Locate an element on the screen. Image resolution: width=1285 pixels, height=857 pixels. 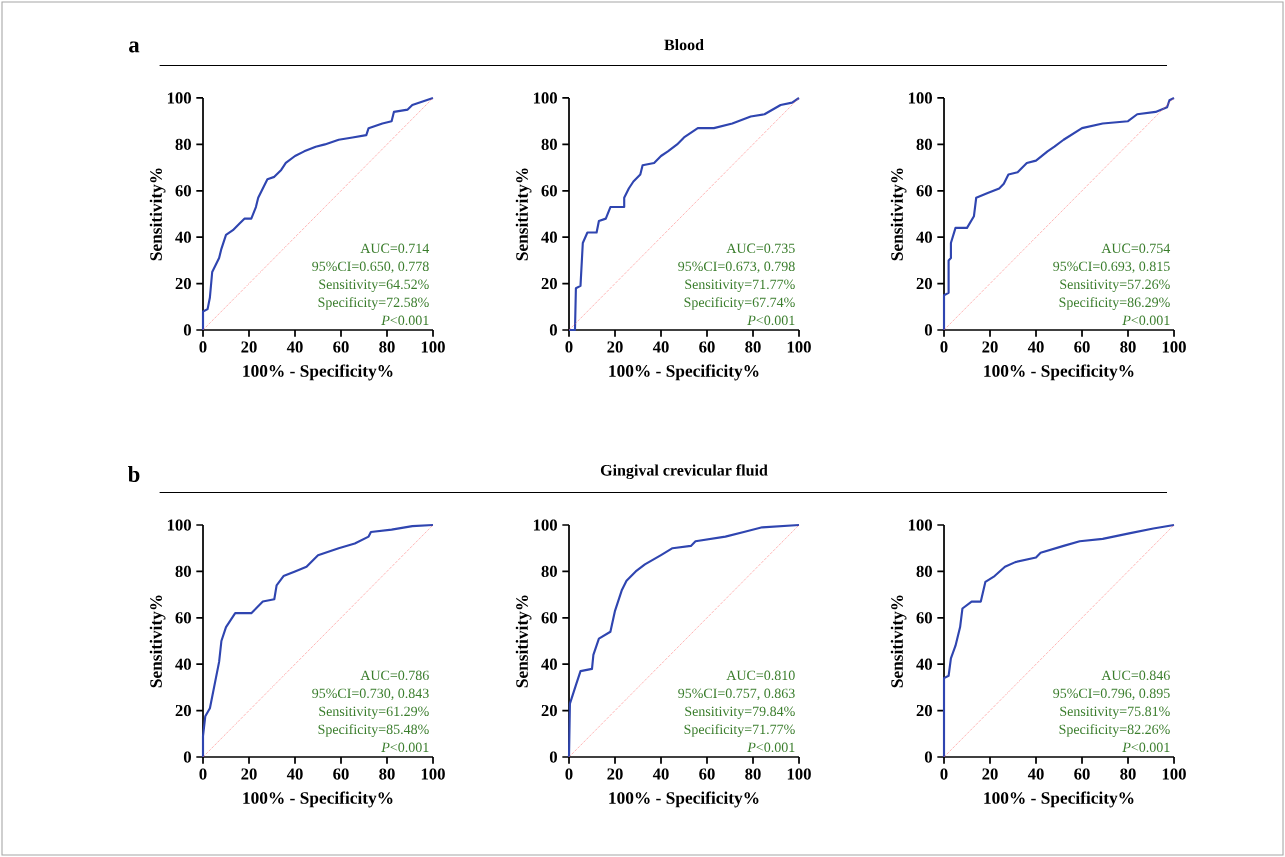
annotation: AUC=0.754 is located at coordinates (1136, 248).